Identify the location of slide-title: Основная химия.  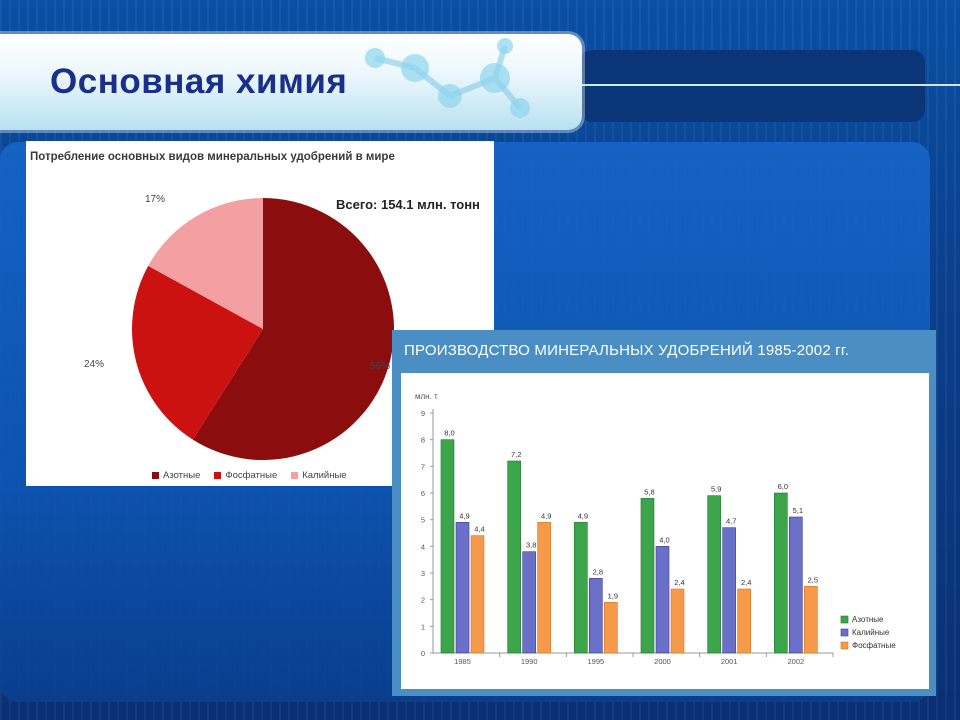
(199, 81).